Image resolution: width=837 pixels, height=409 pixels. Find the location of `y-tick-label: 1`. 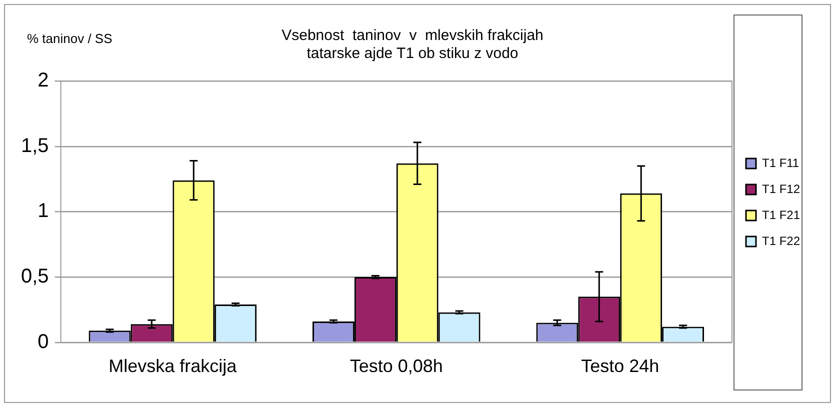

y-tick-label: 1 is located at coordinates (43, 211).